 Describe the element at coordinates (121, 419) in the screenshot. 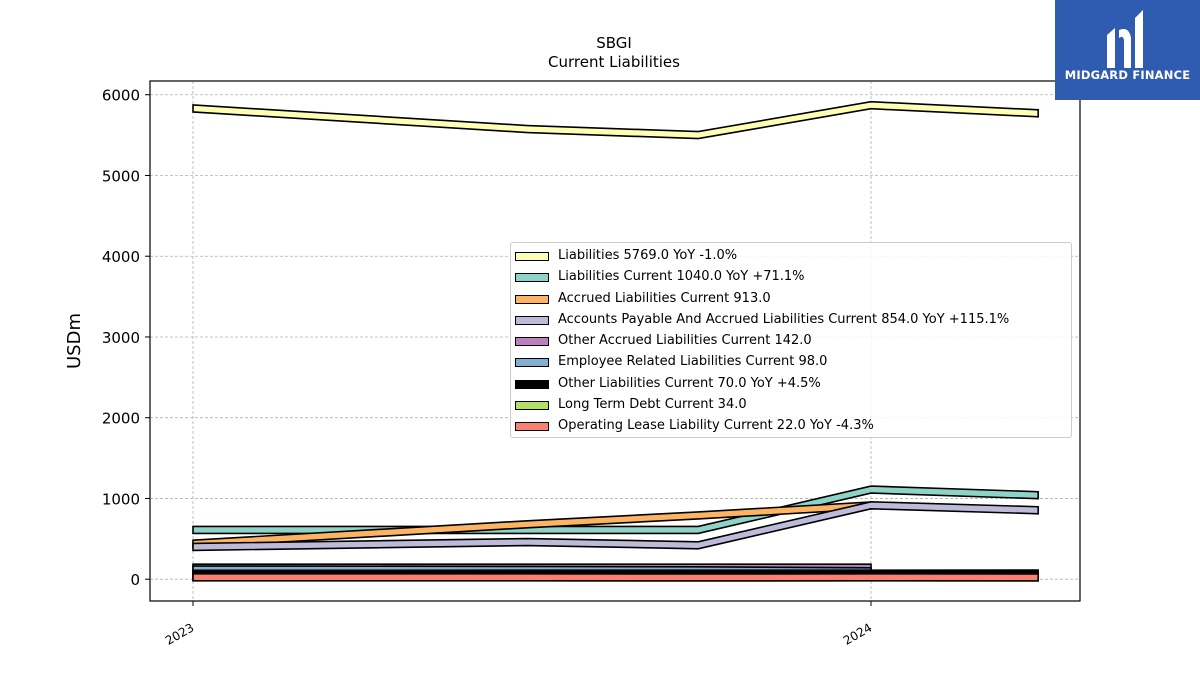

I see `y-tick-label: 2000` at that location.